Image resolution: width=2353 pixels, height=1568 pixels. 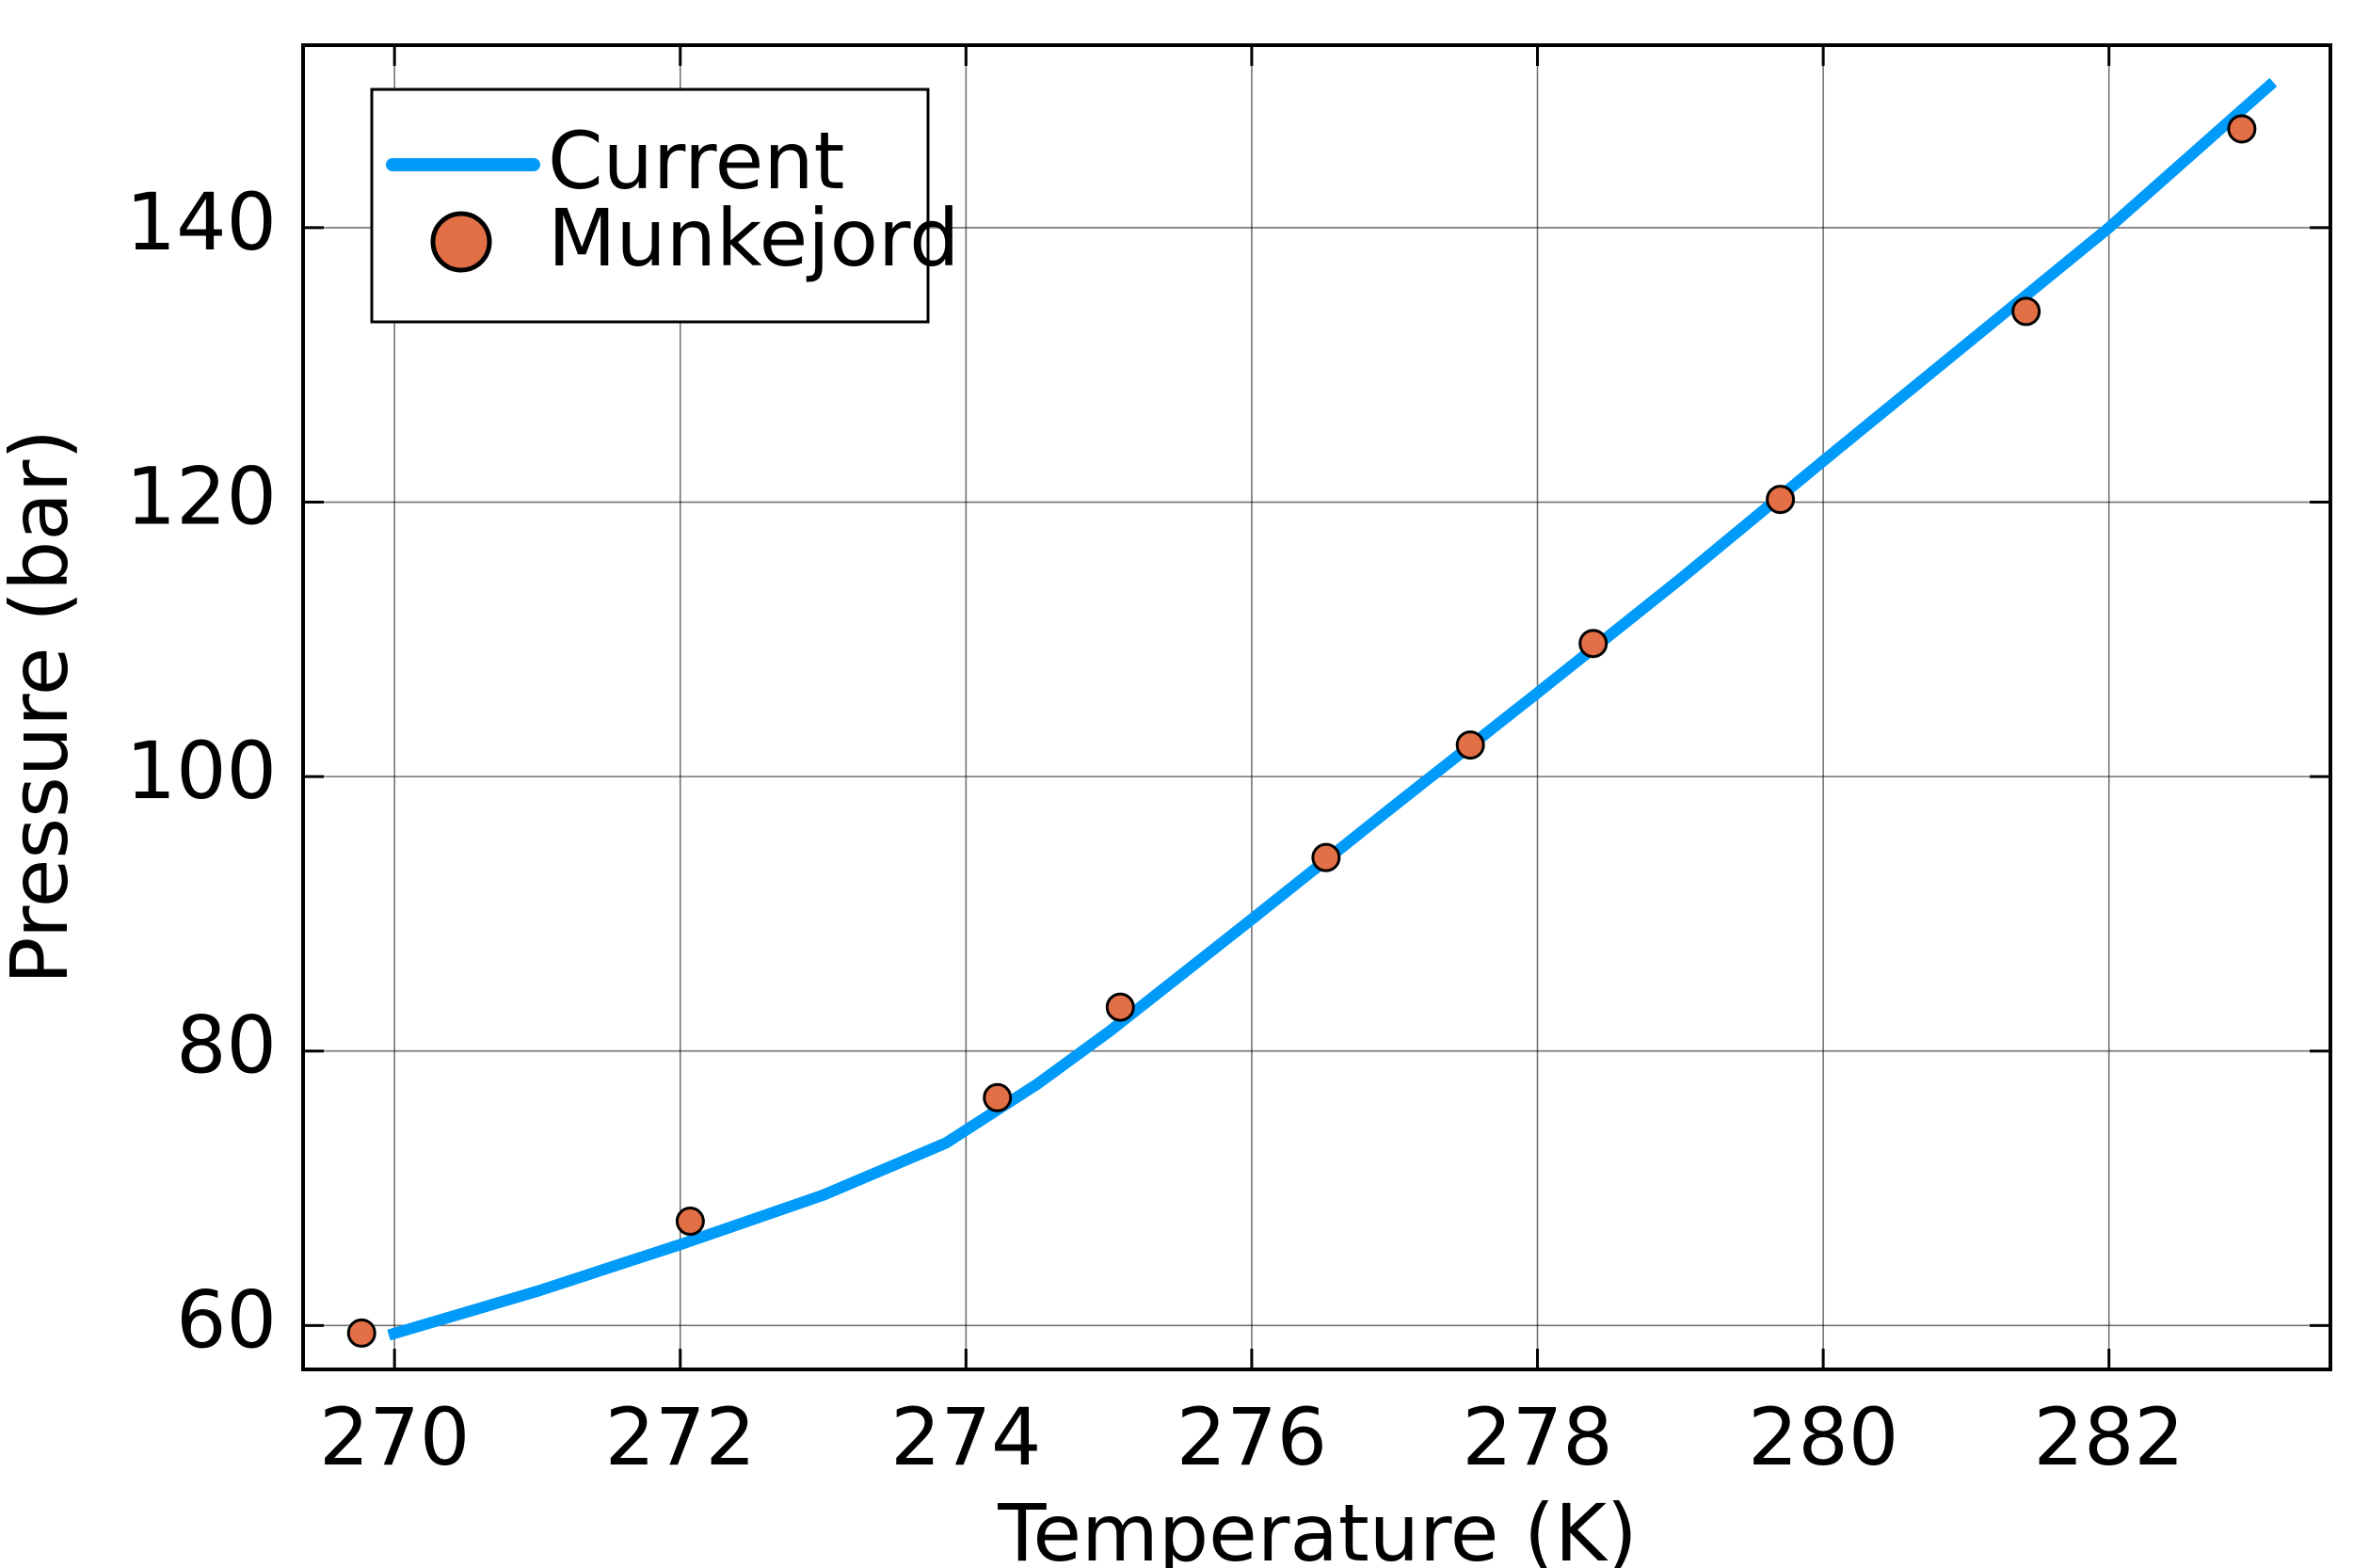 I want to click on legend-box, so click(x=650, y=206).